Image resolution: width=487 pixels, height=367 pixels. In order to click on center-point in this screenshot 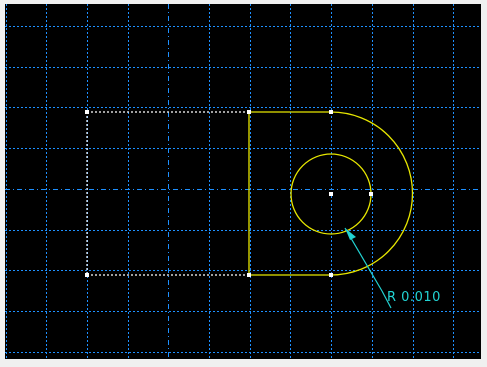, I will do `click(331, 194)`.